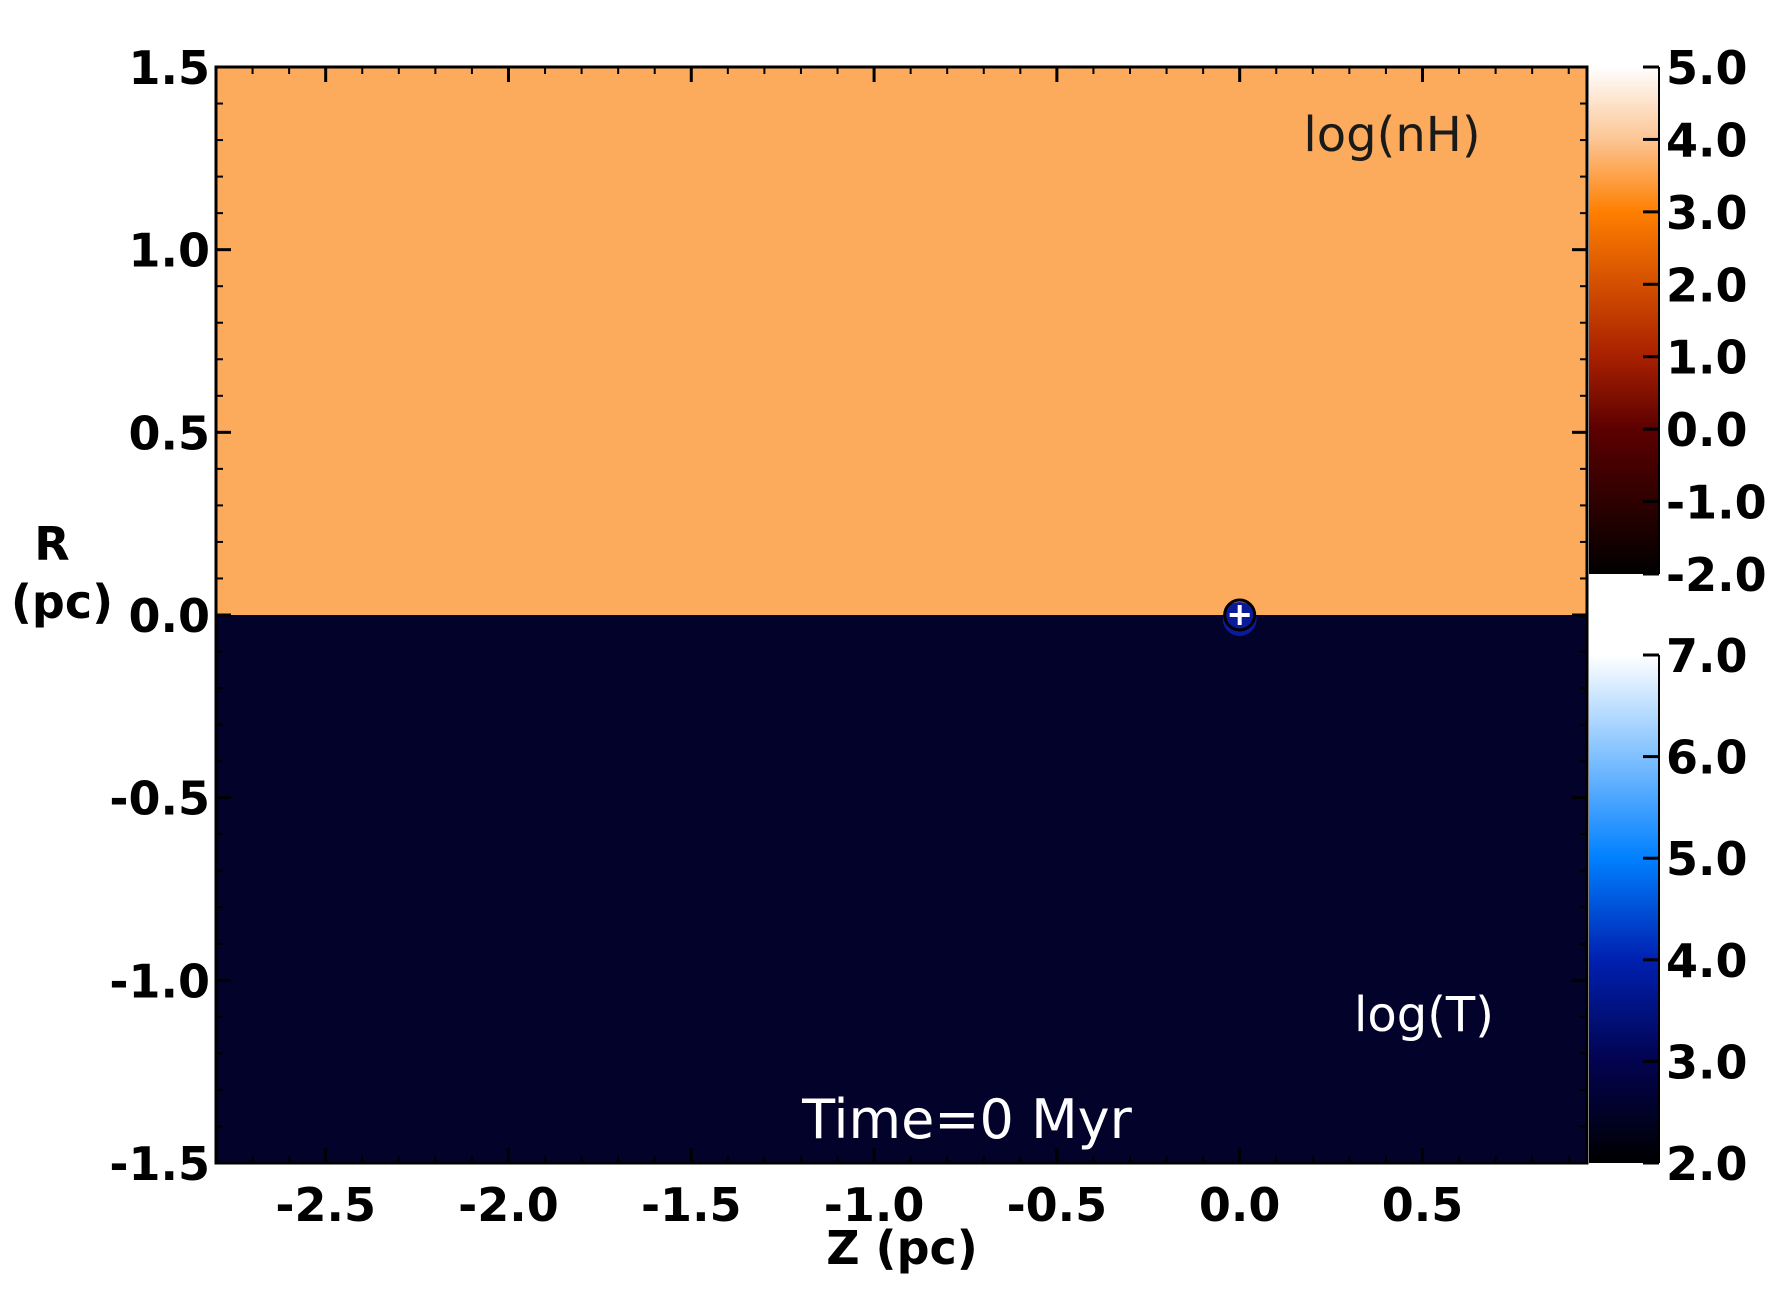  I want to click on x-tick-label: 0.0, so click(1240, 1205).